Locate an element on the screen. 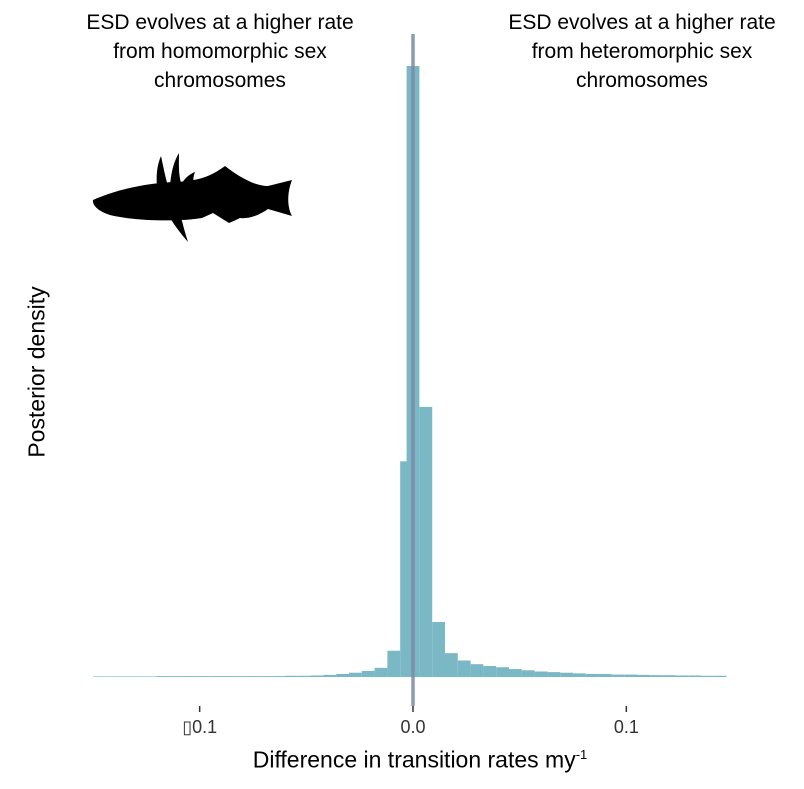 The height and width of the screenshot is (789, 804). x-axis-ticks: ▯0.1 0.0 0.1 is located at coordinates (410, 721).